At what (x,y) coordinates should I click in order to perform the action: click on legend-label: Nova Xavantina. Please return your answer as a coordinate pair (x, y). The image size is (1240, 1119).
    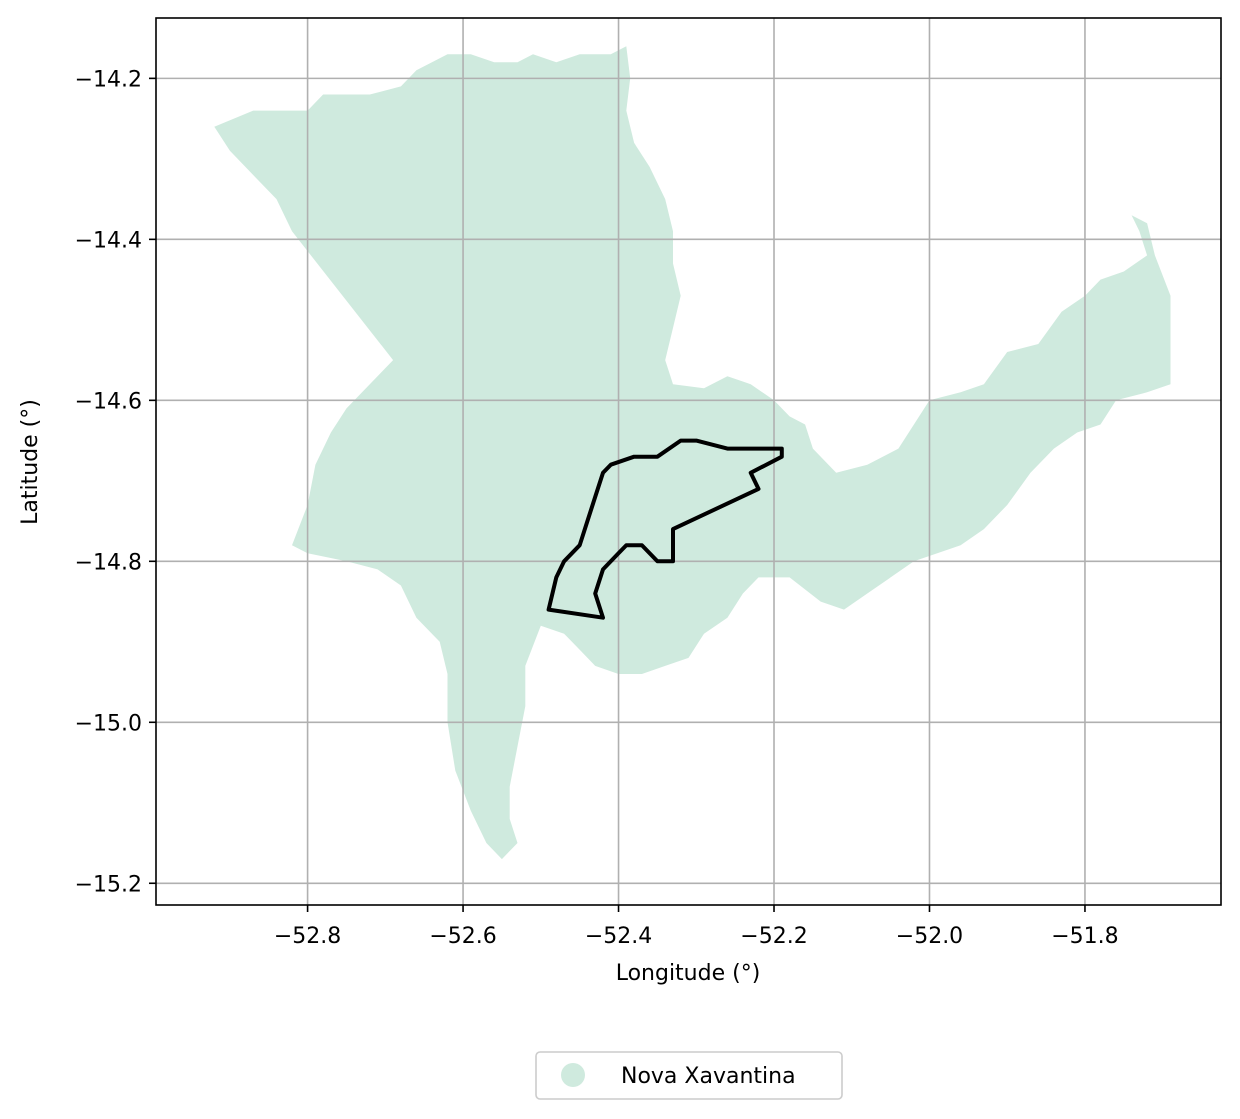
    Looking at the image, I should click on (708, 1076).